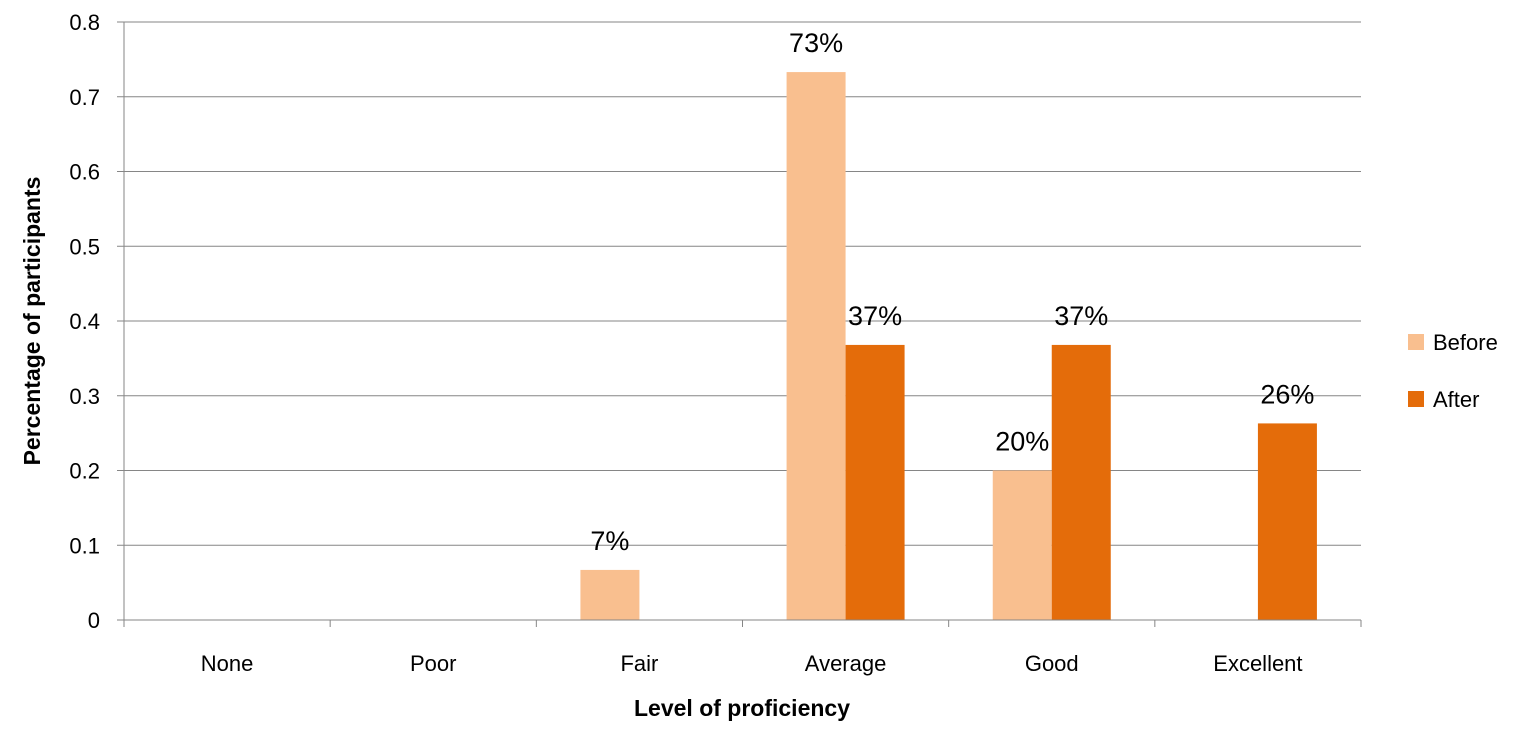 This screenshot has width=1531, height=729. I want to click on x-tick-label: Poor, so click(433, 663).